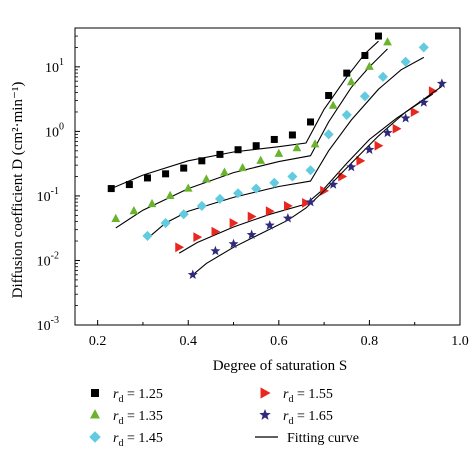 Image resolution: width=474 pixels, height=474 pixels. Describe the element at coordinates (370, 341) in the screenshot. I see `x-tick-label: 0.8` at that location.